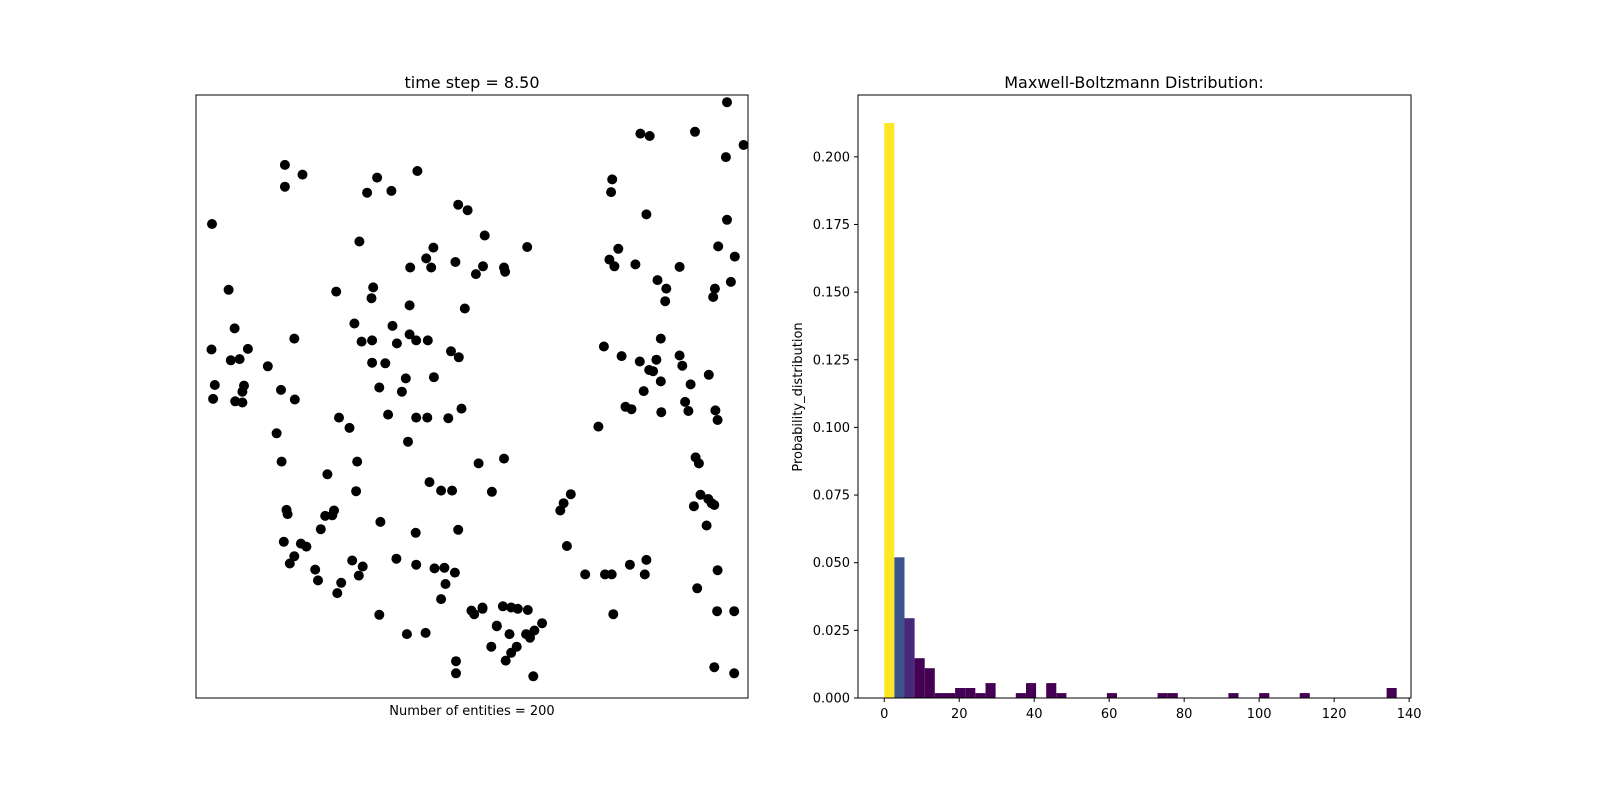  What do you see at coordinates (1184, 714) in the screenshot?
I see `x-tick-label: 80` at bounding box center [1184, 714].